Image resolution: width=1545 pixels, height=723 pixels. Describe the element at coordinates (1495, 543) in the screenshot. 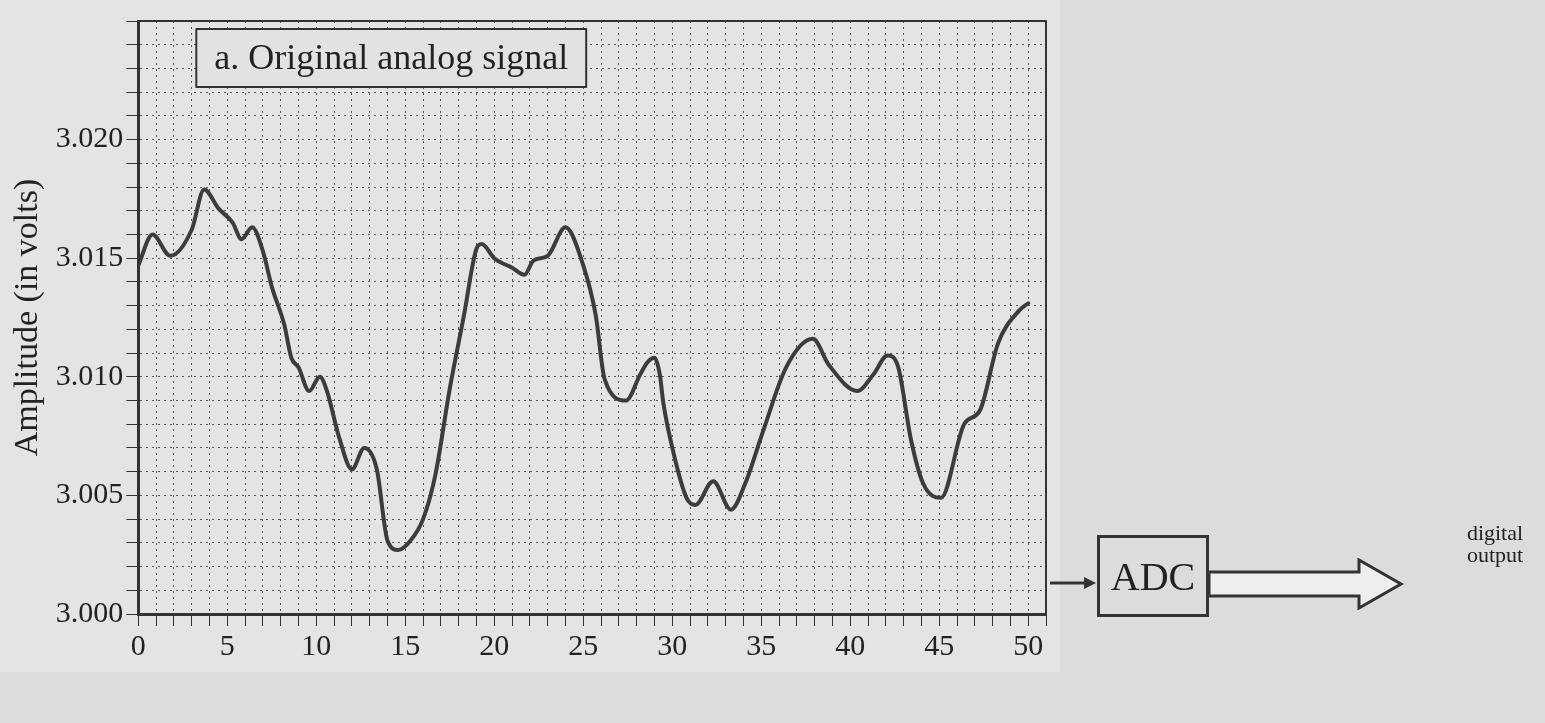

I see `text: digital output` at that location.